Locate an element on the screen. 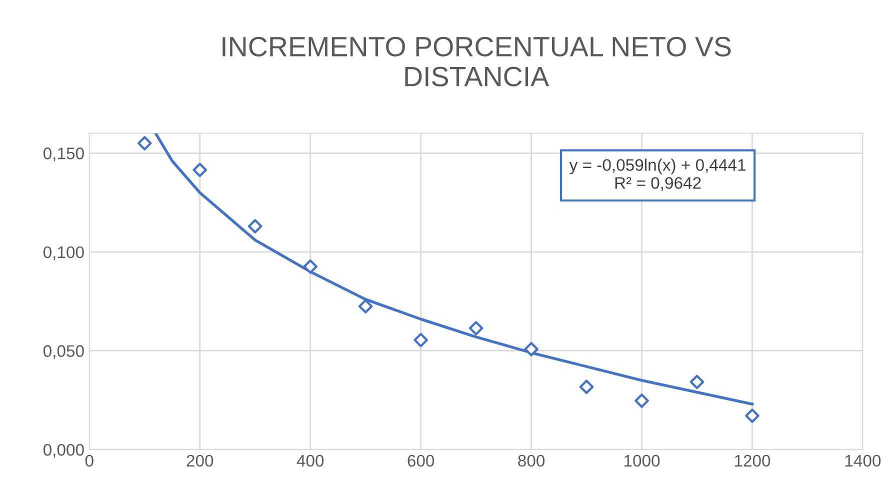  x-tick-label: 800 is located at coordinates (531, 460).